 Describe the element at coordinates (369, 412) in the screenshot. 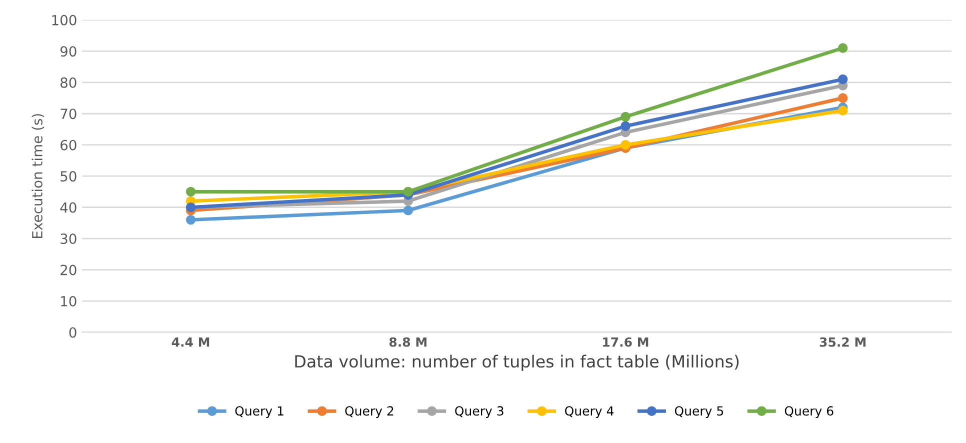

I see `legend-label: Query 2` at that location.